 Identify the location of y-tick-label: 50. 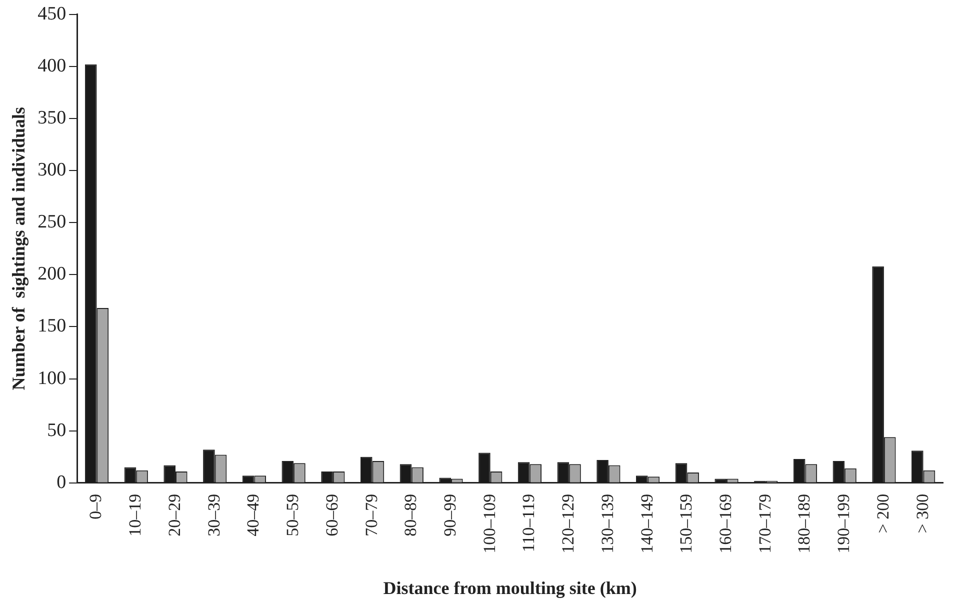
(56, 430).